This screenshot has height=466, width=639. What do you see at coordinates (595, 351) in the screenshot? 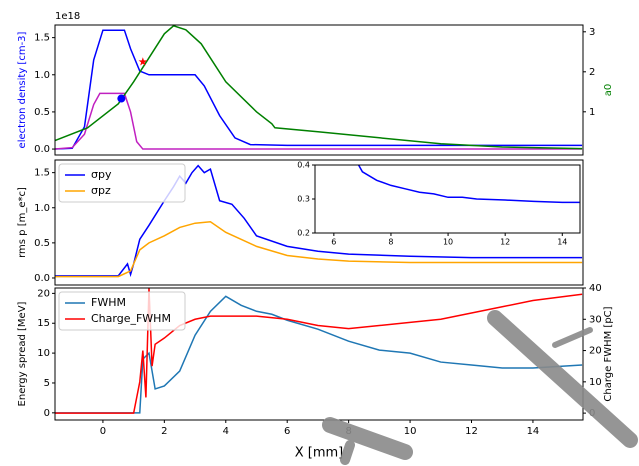
I see `y2-tick-label: 20` at bounding box center [595, 351].